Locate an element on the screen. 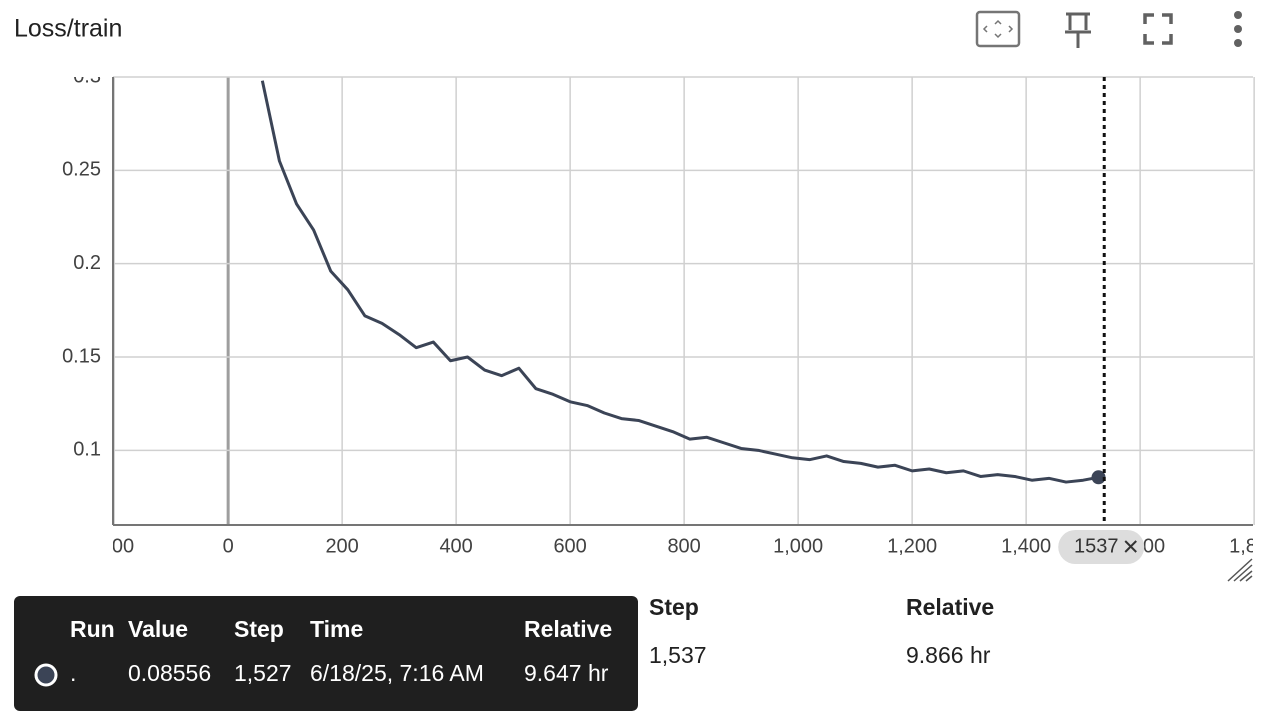 The height and width of the screenshot is (727, 1268). cursor-label: 1537 is located at coordinates (1096, 546).